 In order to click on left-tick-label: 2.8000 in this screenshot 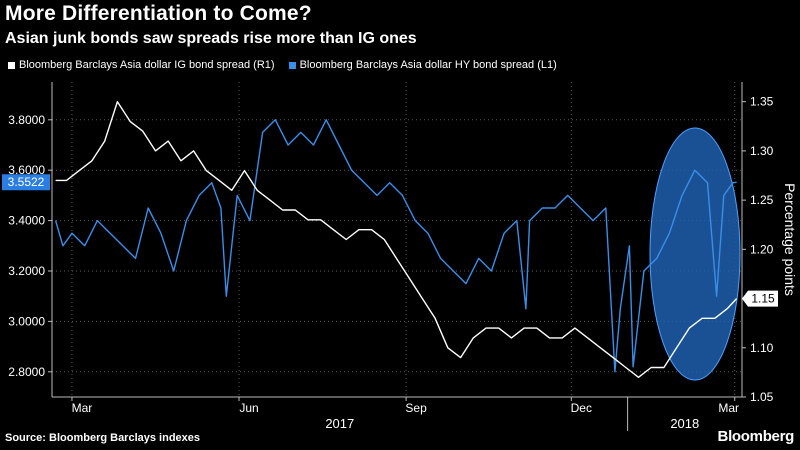, I will do `click(26, 372)`.